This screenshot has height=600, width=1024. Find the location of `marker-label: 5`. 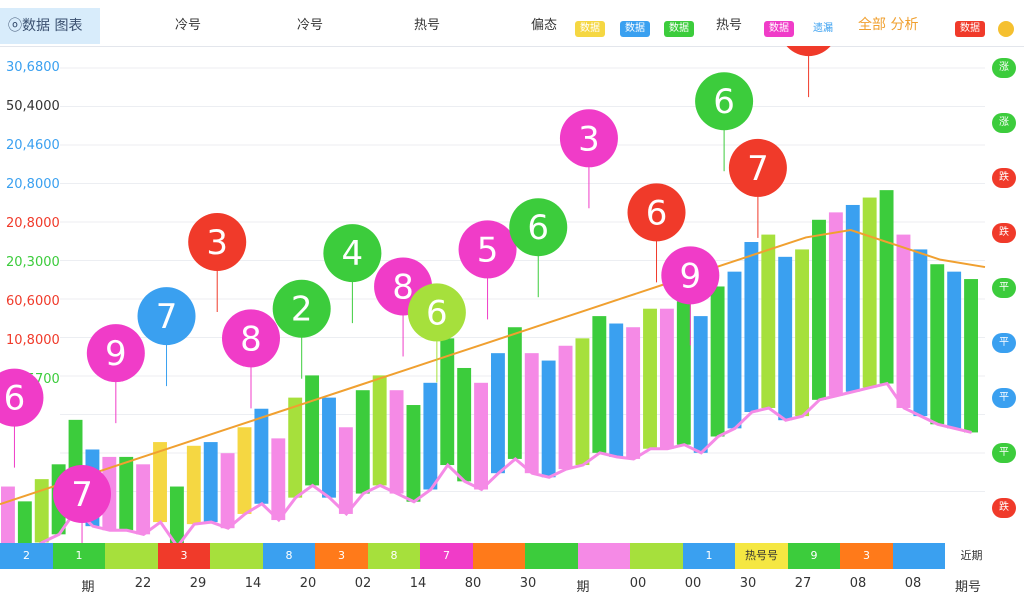

marker-label: 5 is located at coordinates (488, 250).